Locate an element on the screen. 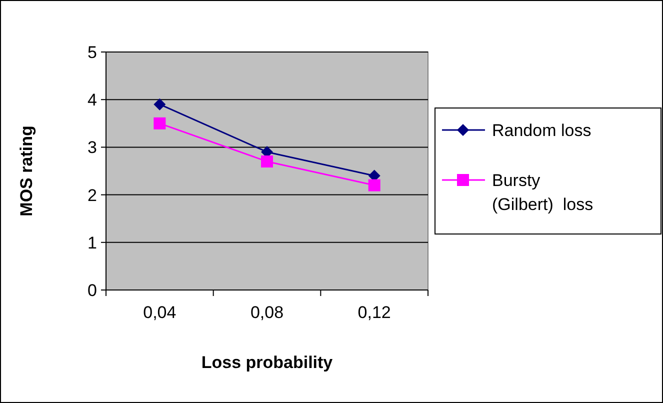 The width and height of the screenshot is (663, 403). y-tick-label: 4 is located at coordinates (92, 100).